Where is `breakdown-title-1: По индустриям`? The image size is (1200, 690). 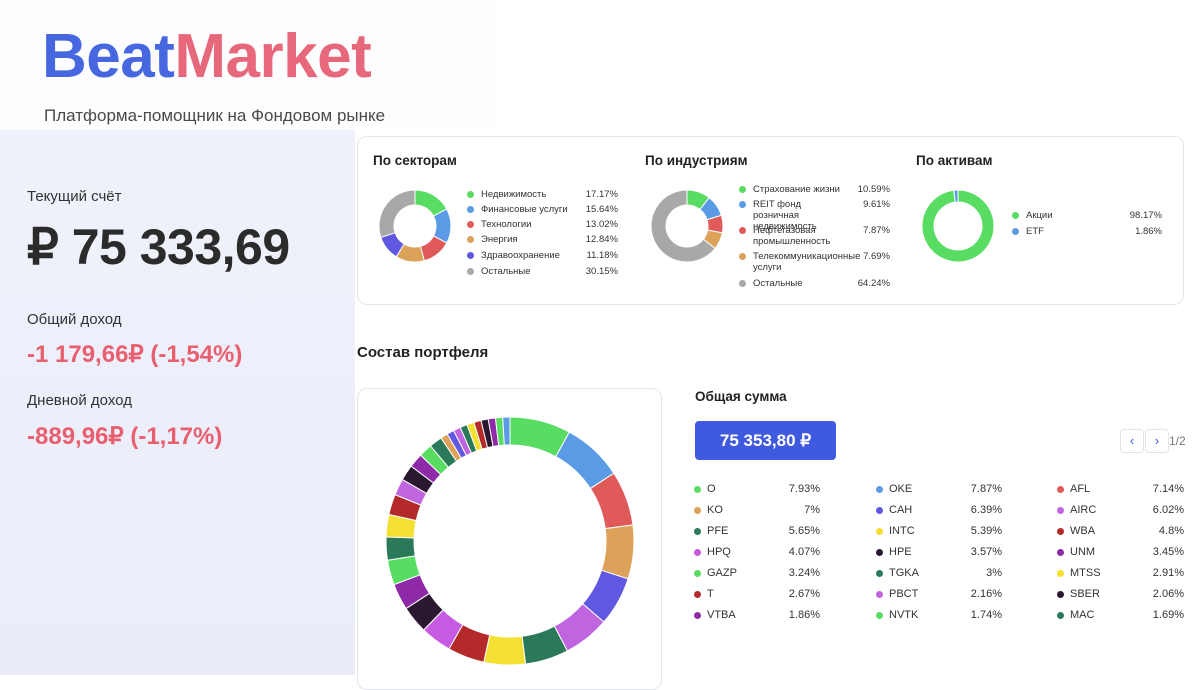 breakdown-title-1: По индустриям is located at coordinates (696, 160).